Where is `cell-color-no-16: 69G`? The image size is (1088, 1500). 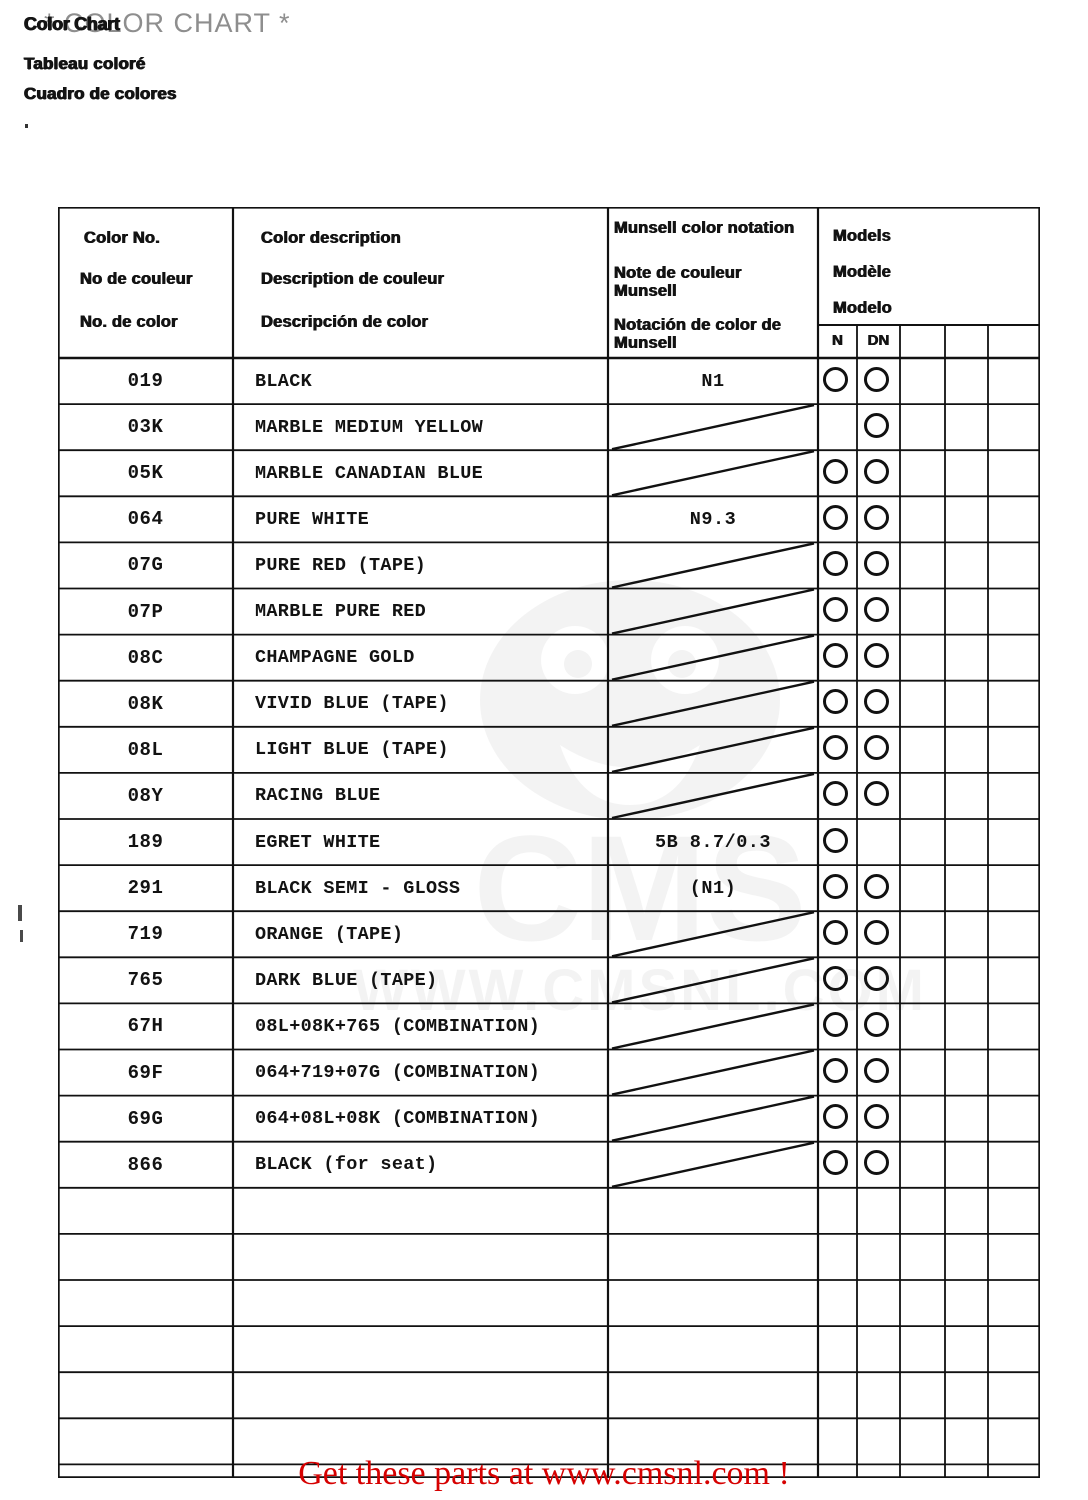
cell-color-no-16: 69G is located at coordinates (145, 1118).